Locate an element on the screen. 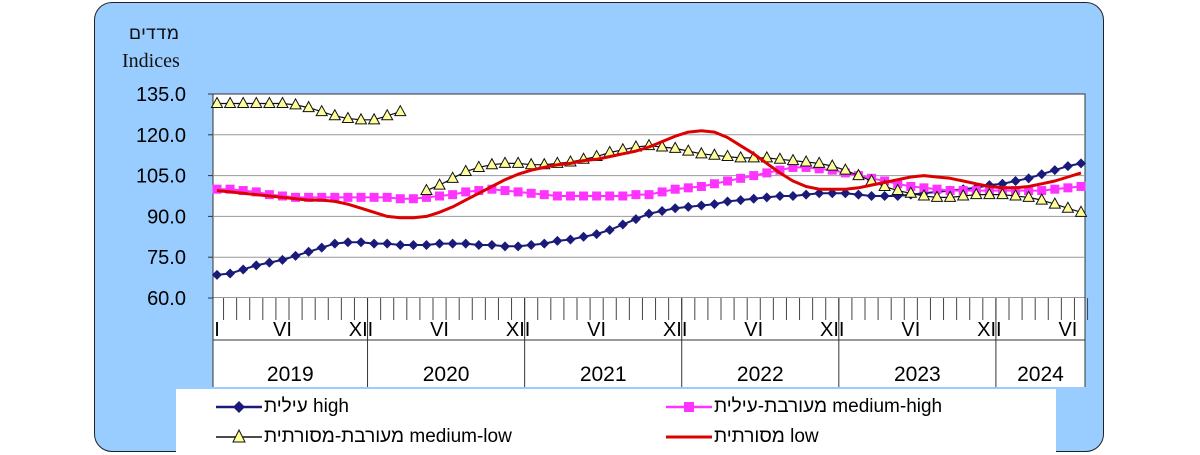  y-axis-label-hebrew: מדדים is located at coordinates (154, 33).